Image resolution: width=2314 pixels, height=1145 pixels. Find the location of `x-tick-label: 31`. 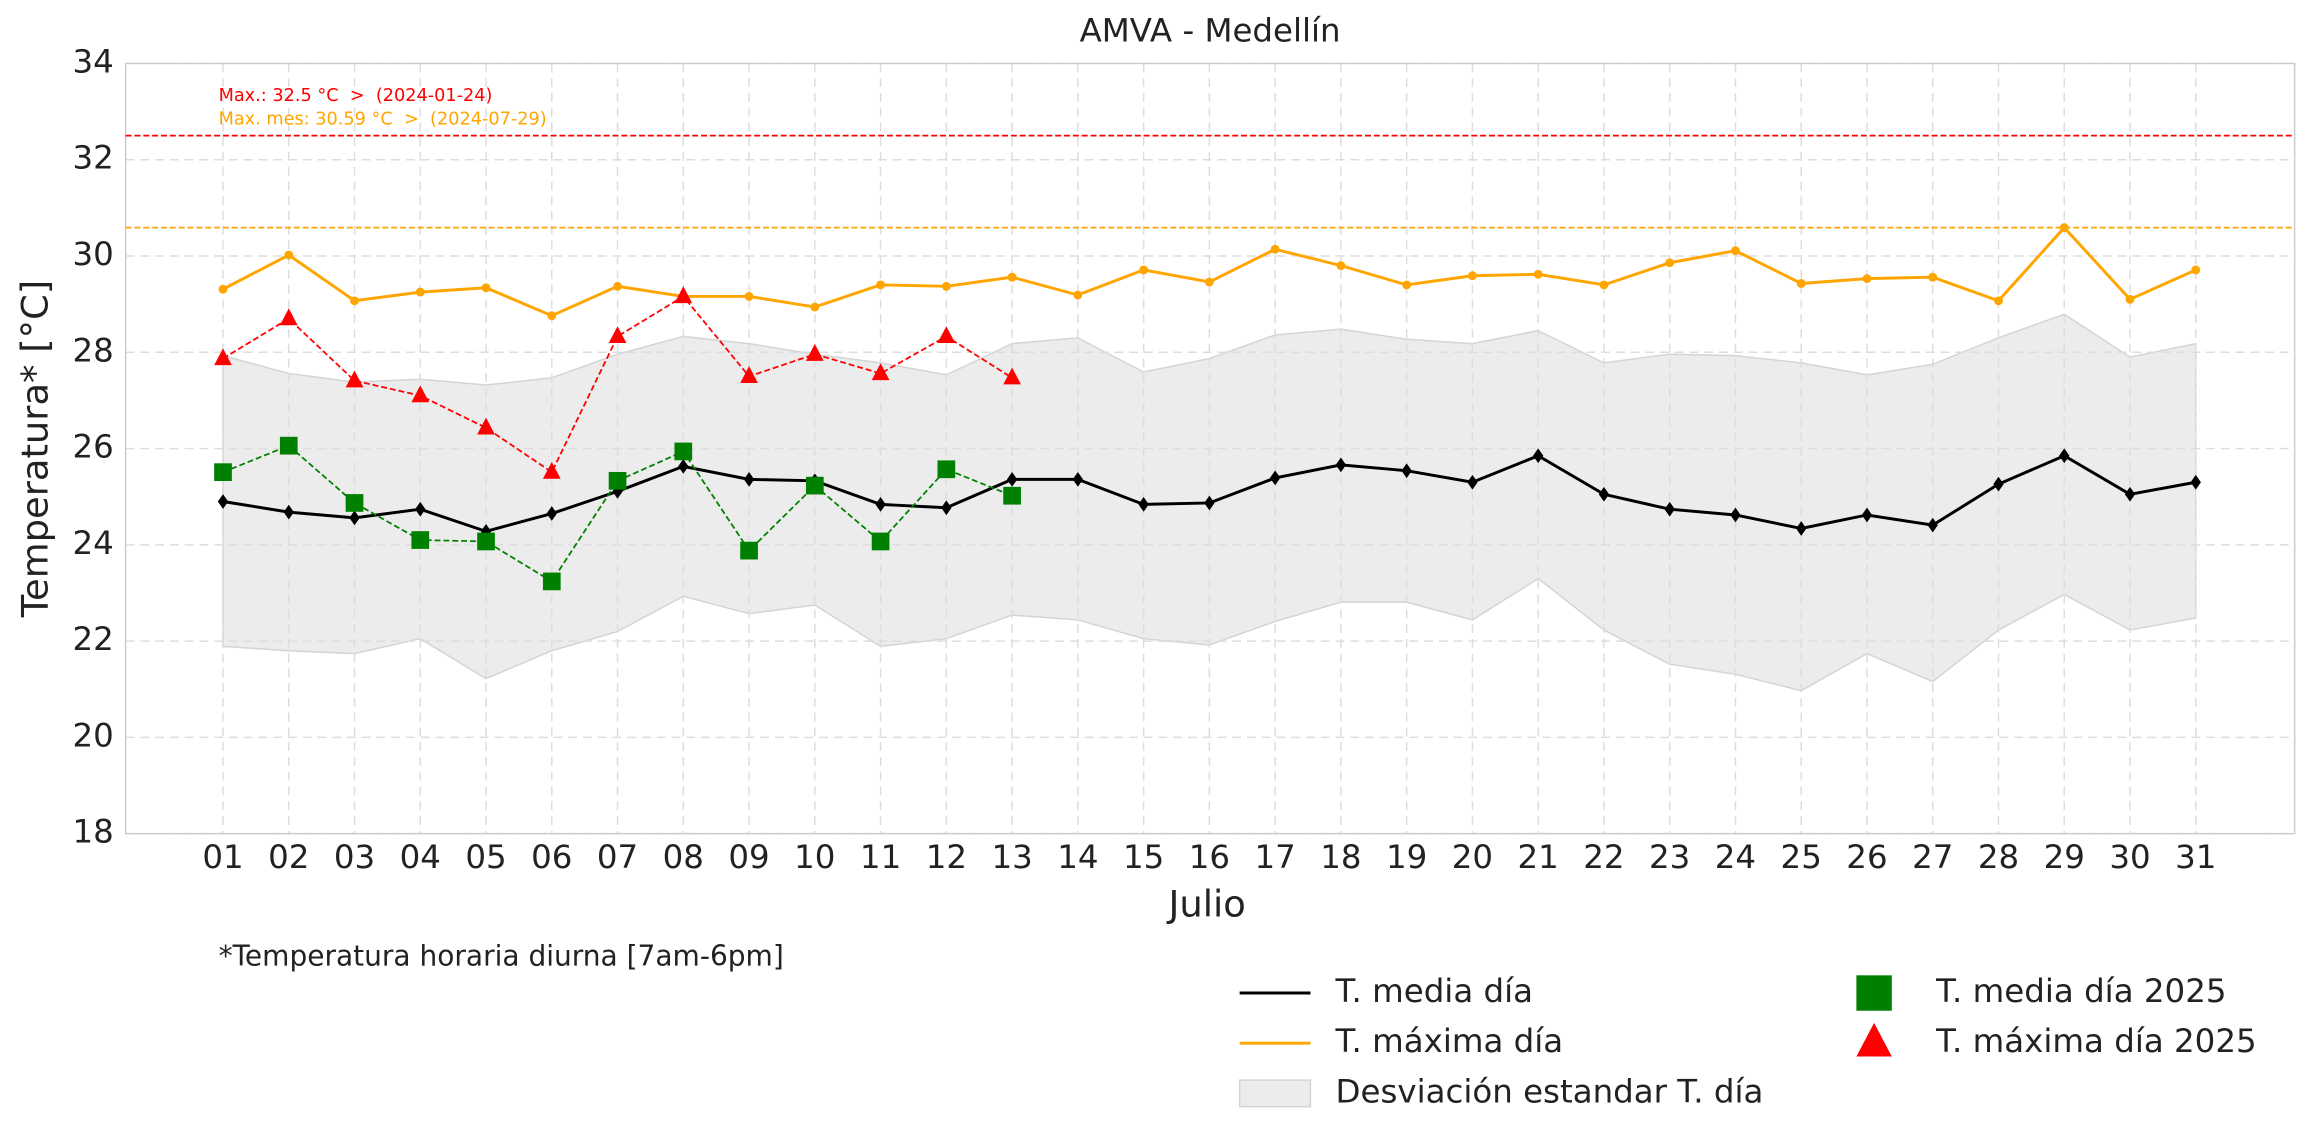

x-tick-label: 31 is located at coordinates (2195, 857).